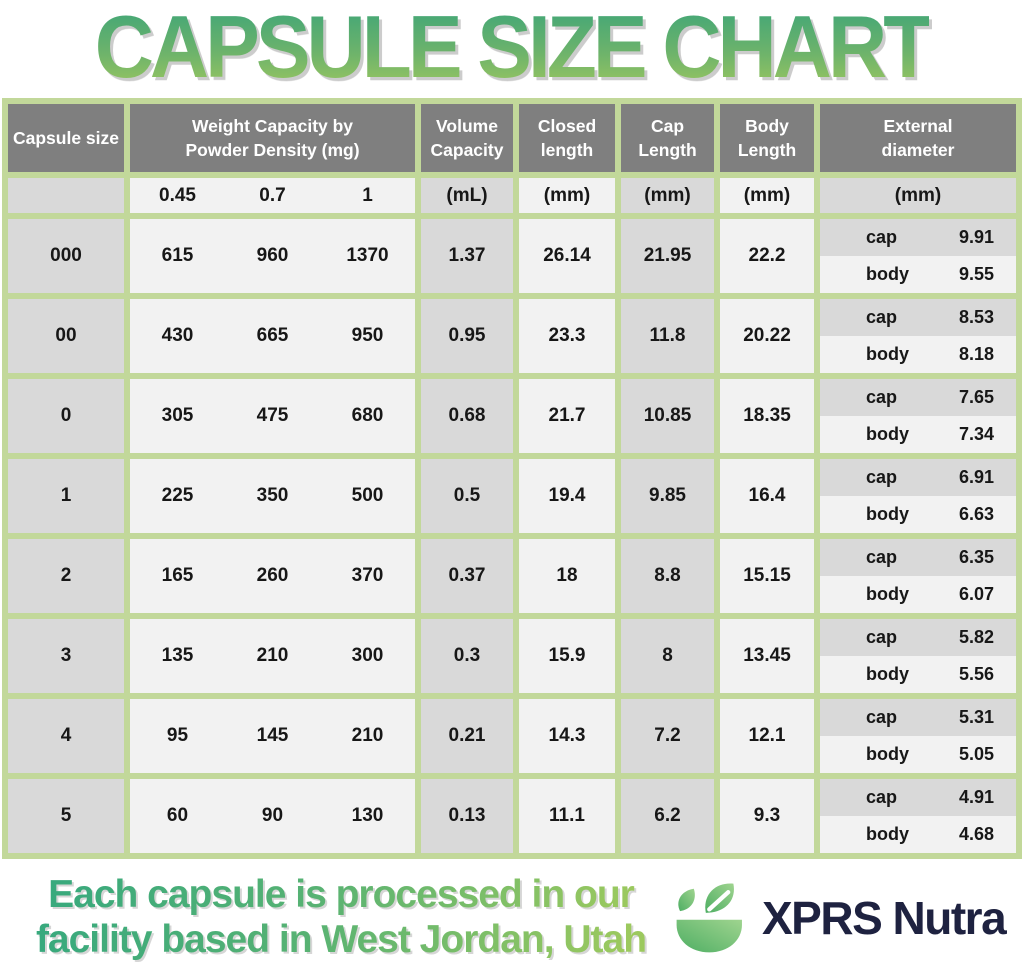  I want to click on units-capsule-size-blank, so click(66, 195).